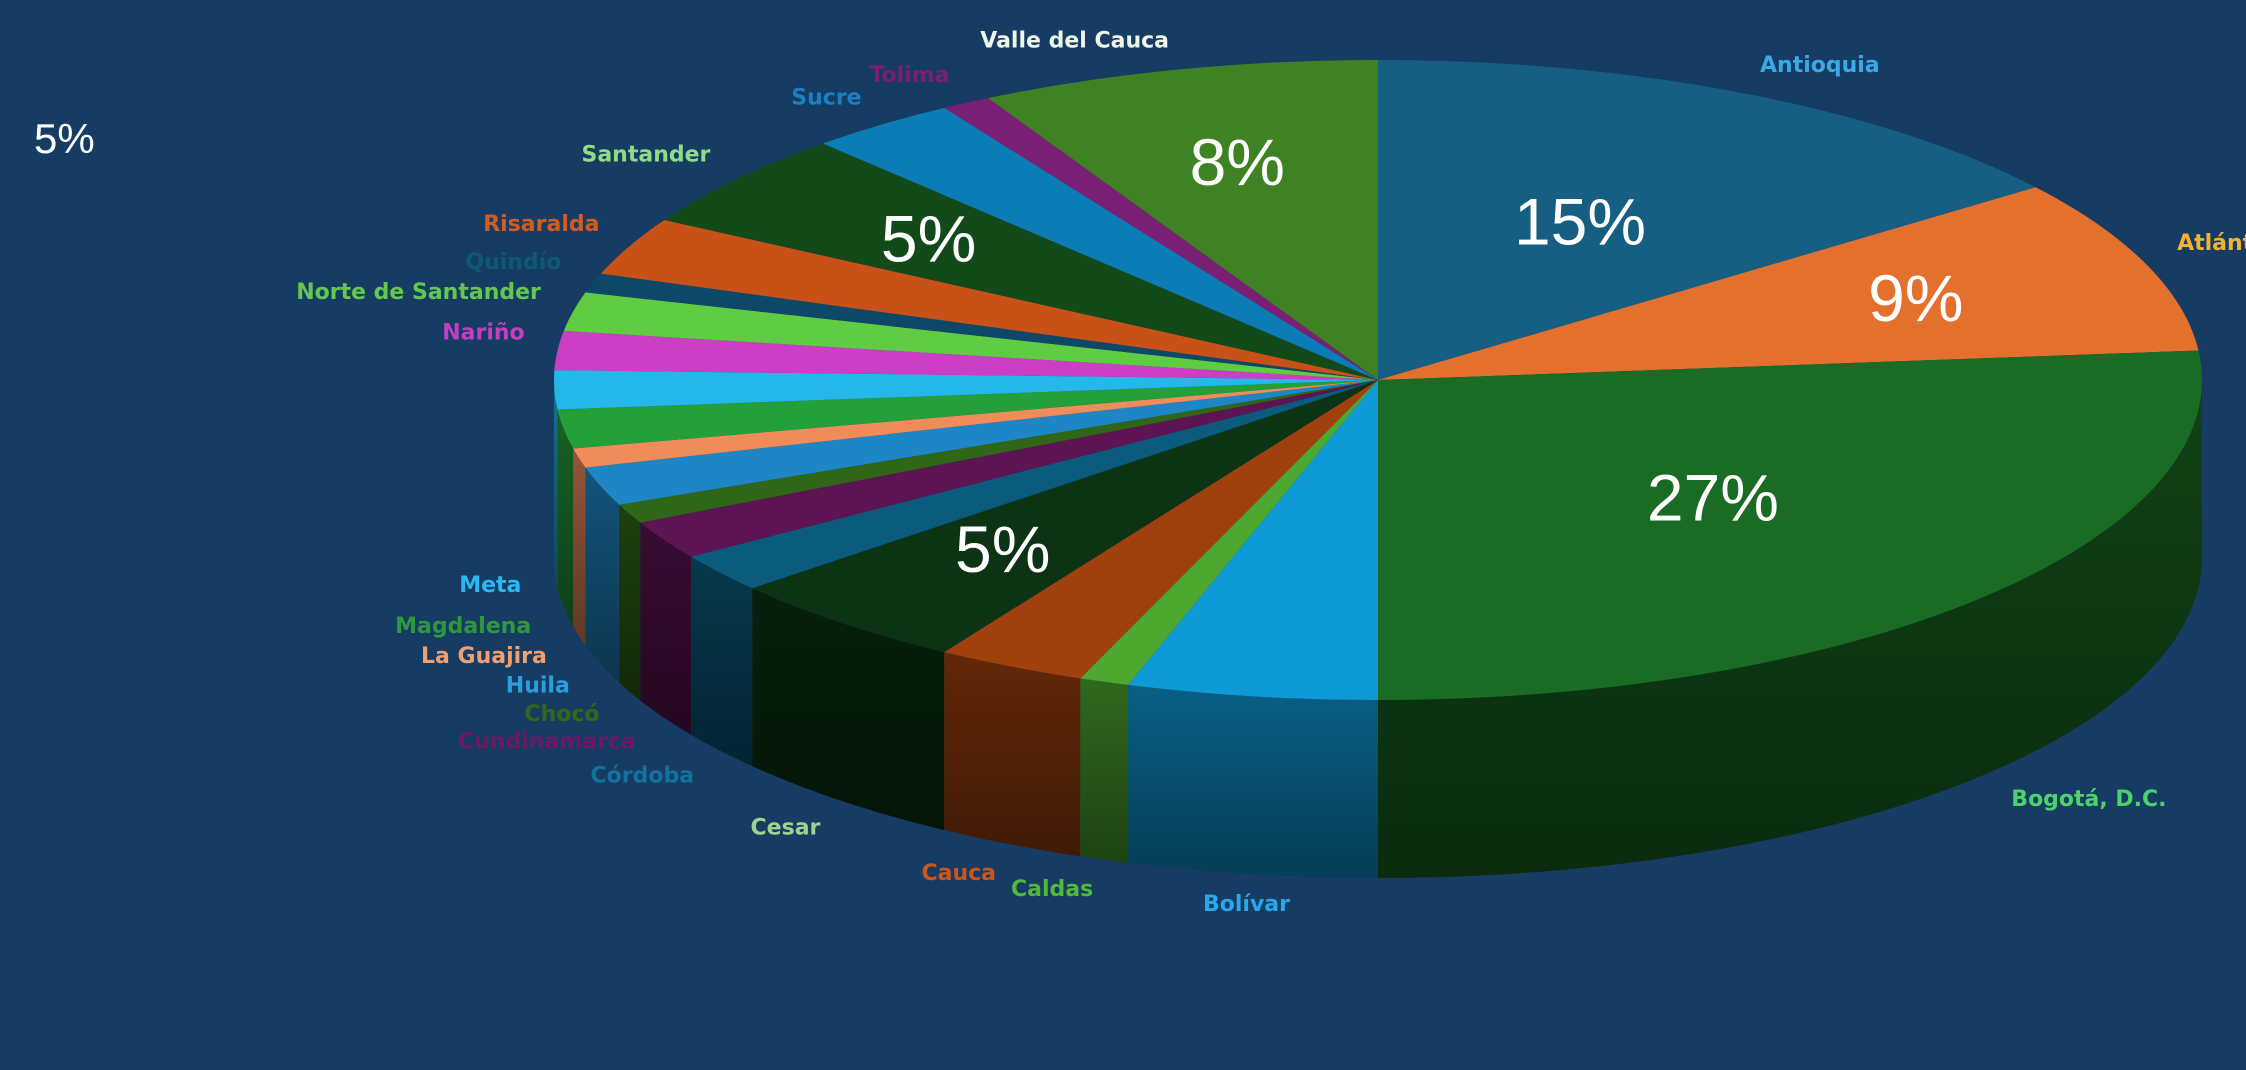 The width and height of the screenshot is (2246, 1070). What do you see at coordinates (547, 741) in the screenshot?
I see `category-label-cundinamarca: Cundinamarca` at bounding box center [547, 741].